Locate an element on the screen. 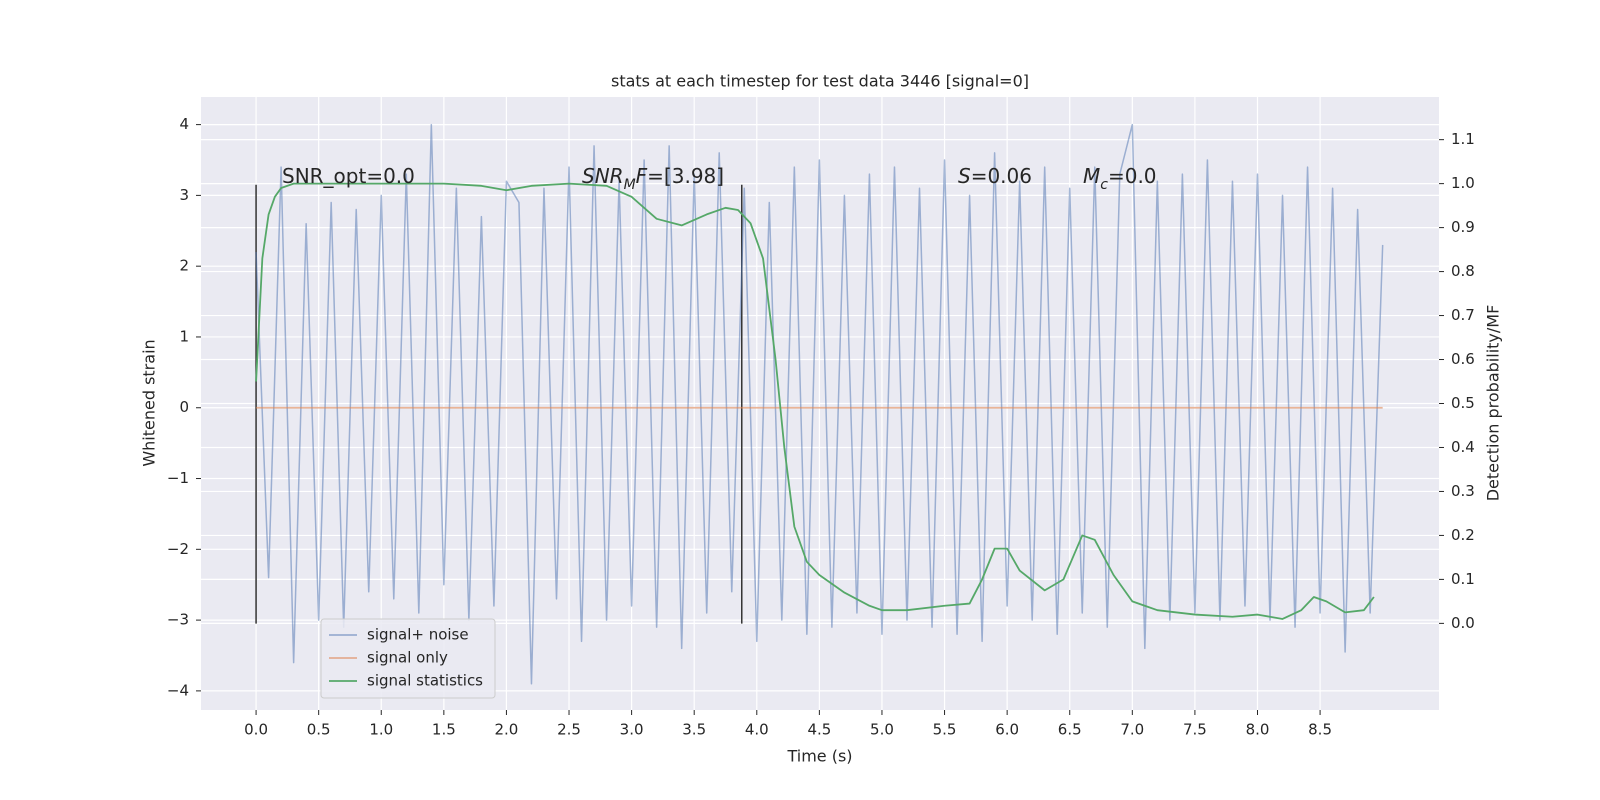 This screenshot has width=1600, height=800. y2-tick-label: 0.8 is located at coordinates (1463, 271).